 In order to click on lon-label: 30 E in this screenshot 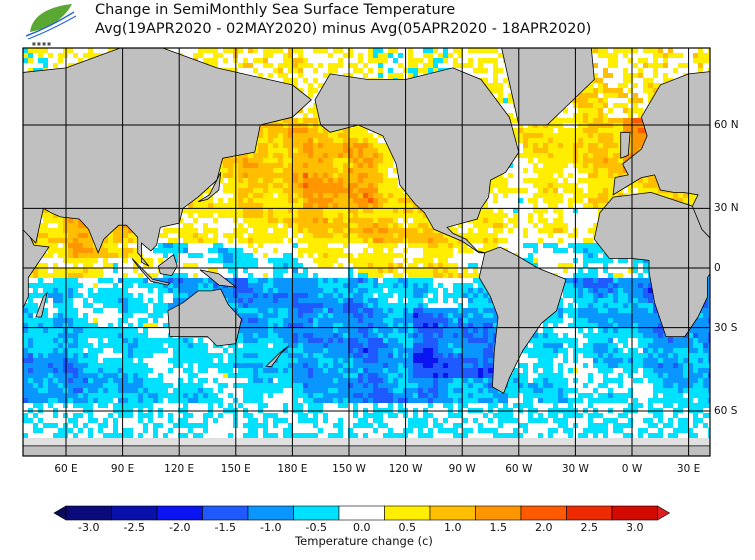, I will do `click(688, 469)`.